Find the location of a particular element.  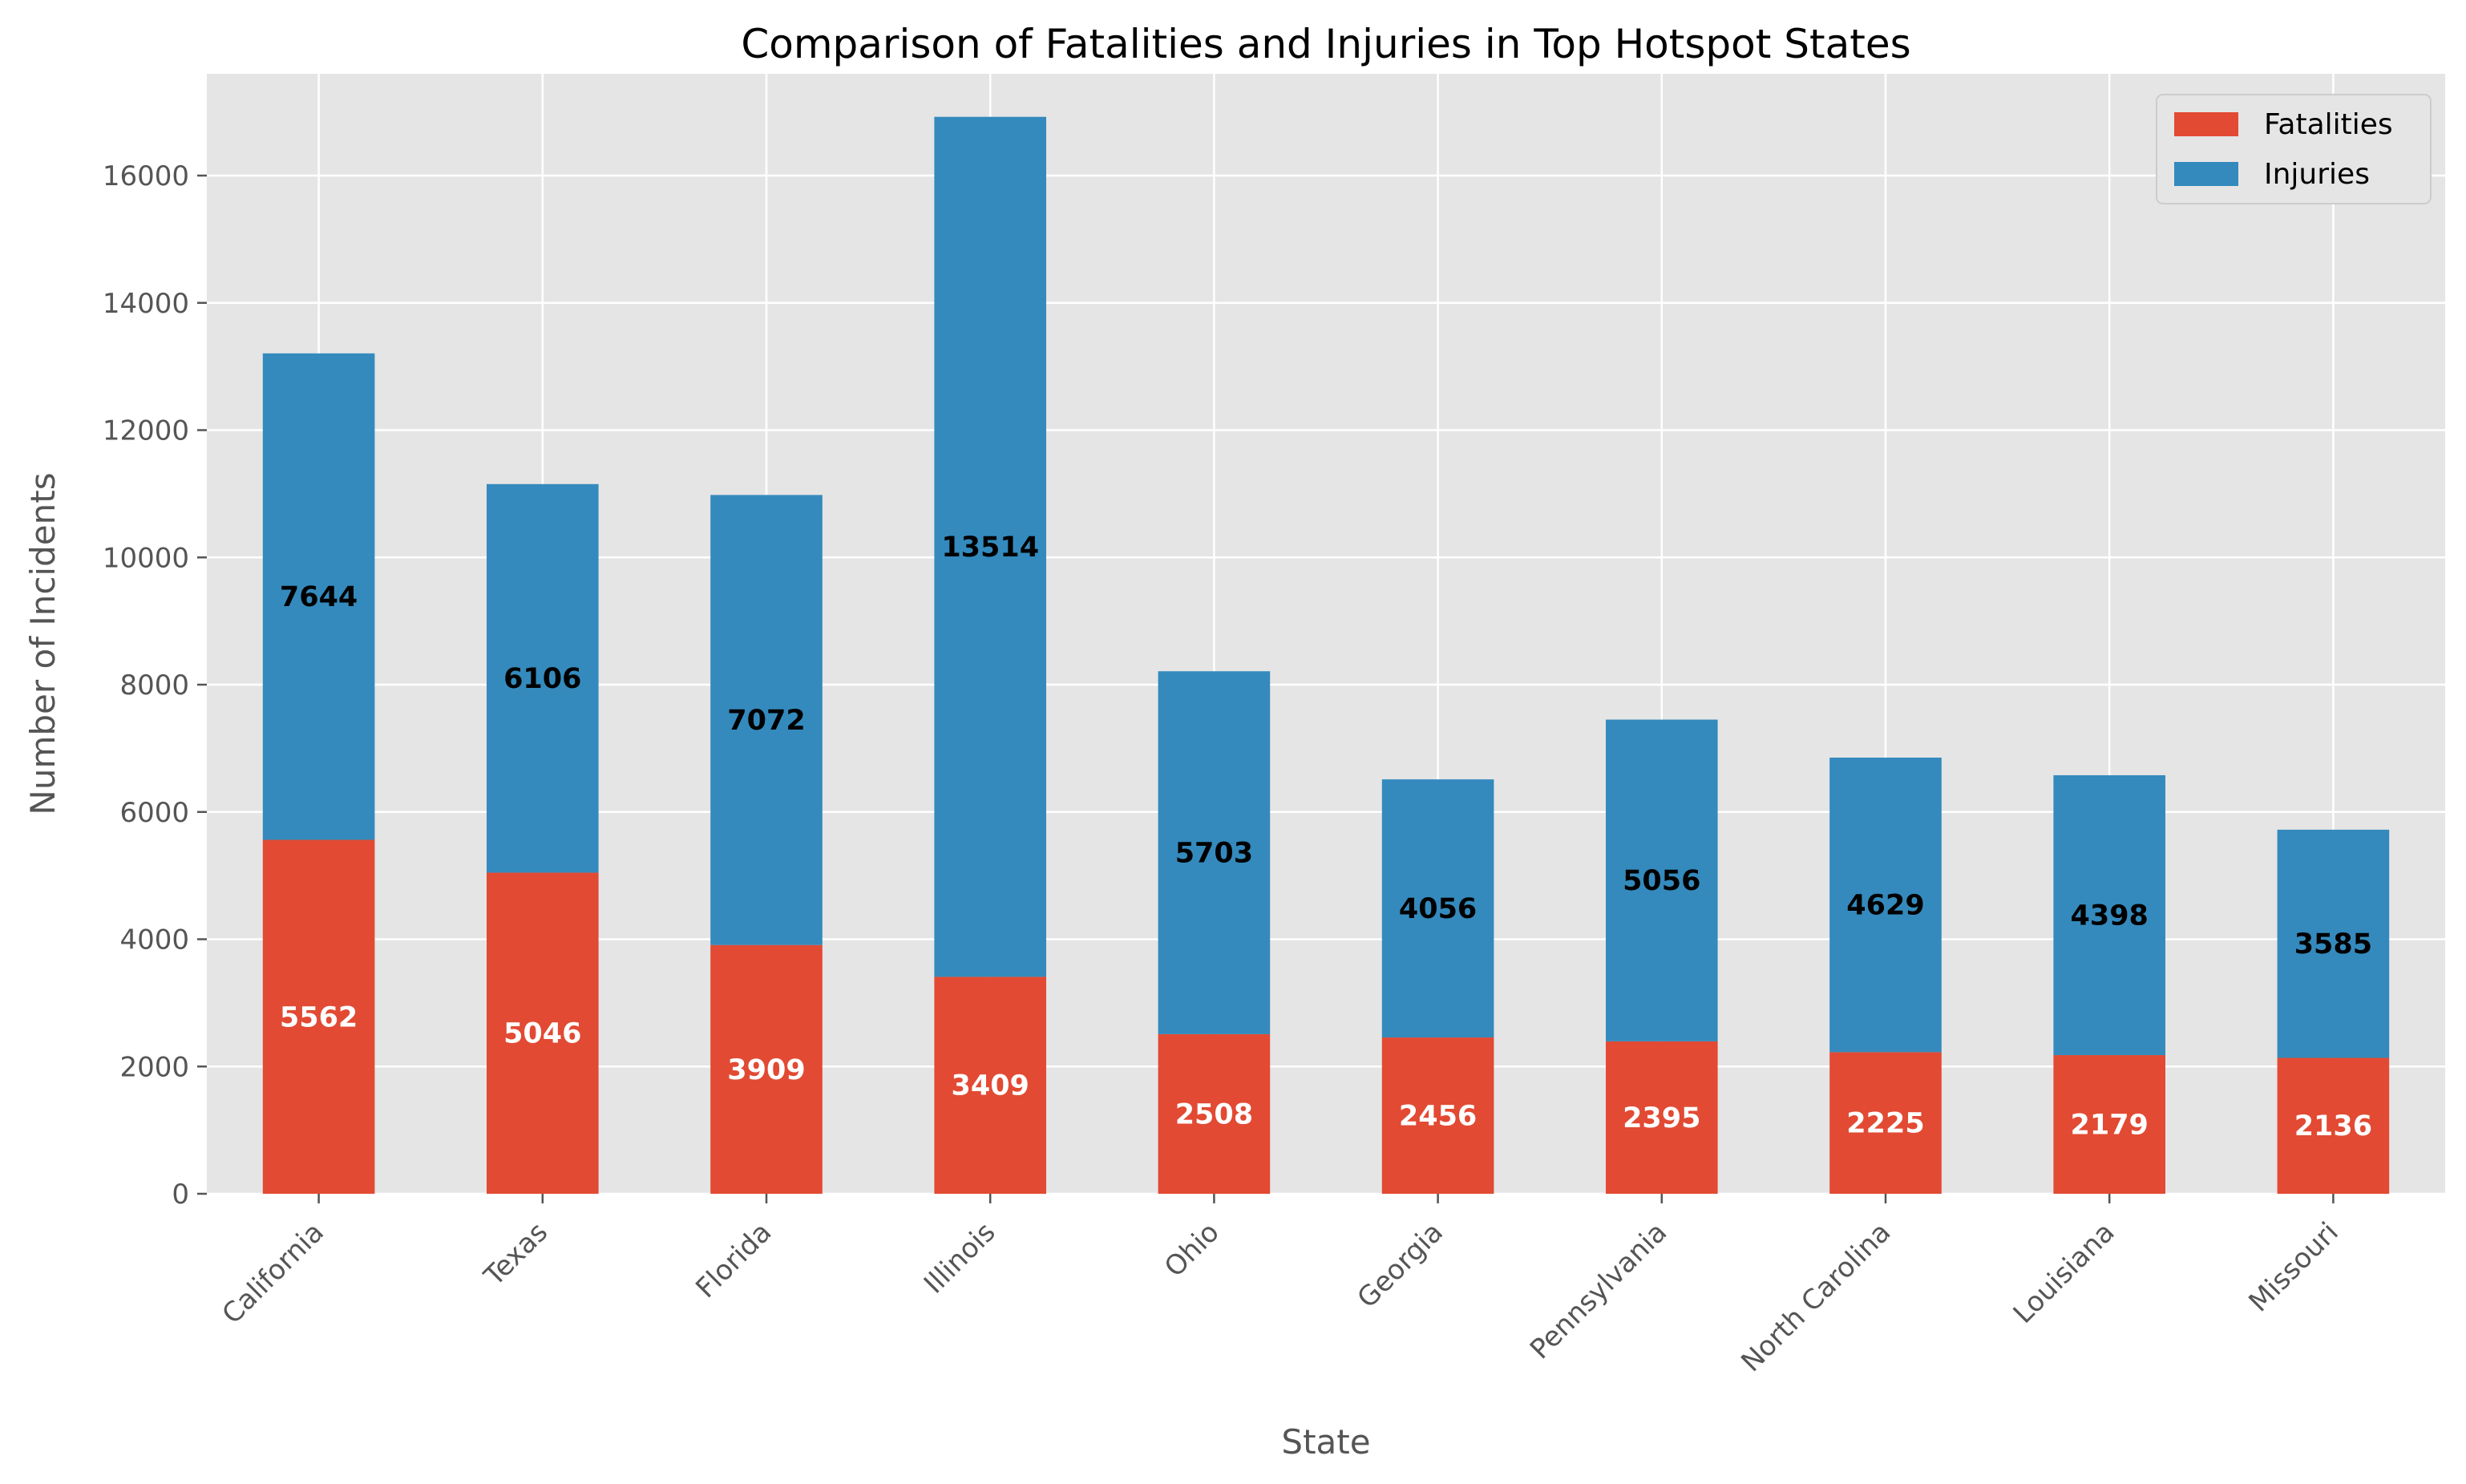

bar-value-label-injuries: 13514 is located at coordinates (990, 548).